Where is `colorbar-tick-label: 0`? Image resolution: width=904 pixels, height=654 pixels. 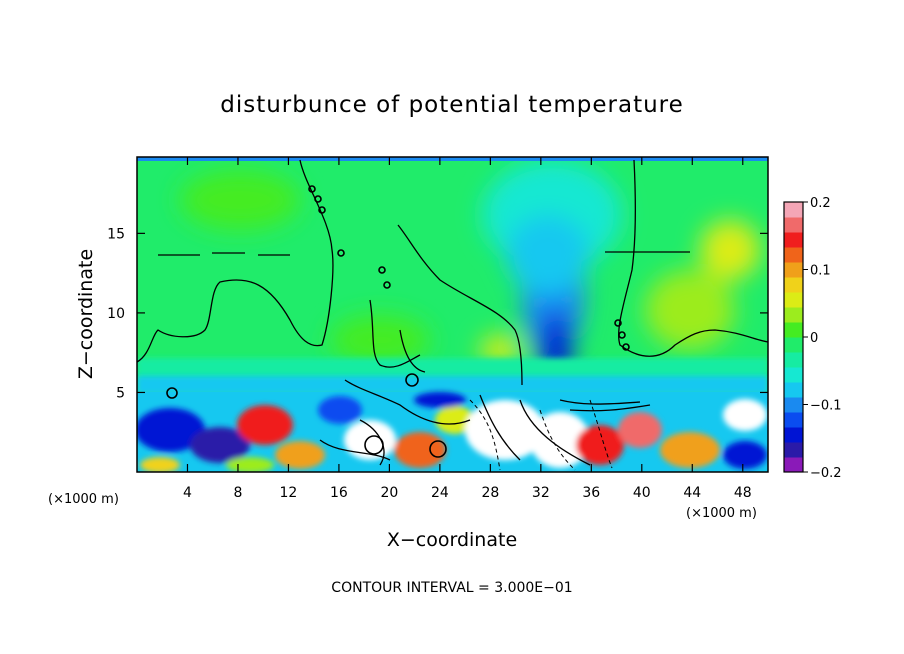 colorbar-tick-label: 0 is located at coordinates (814, 338).